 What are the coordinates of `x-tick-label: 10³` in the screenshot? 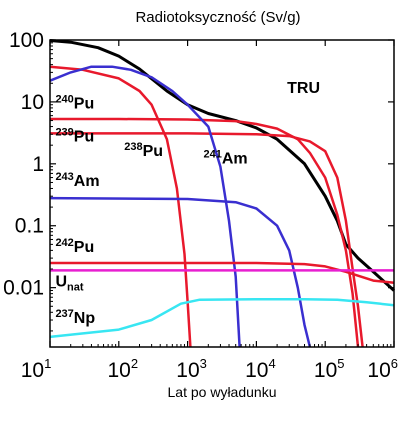 It's located at (191, 369).